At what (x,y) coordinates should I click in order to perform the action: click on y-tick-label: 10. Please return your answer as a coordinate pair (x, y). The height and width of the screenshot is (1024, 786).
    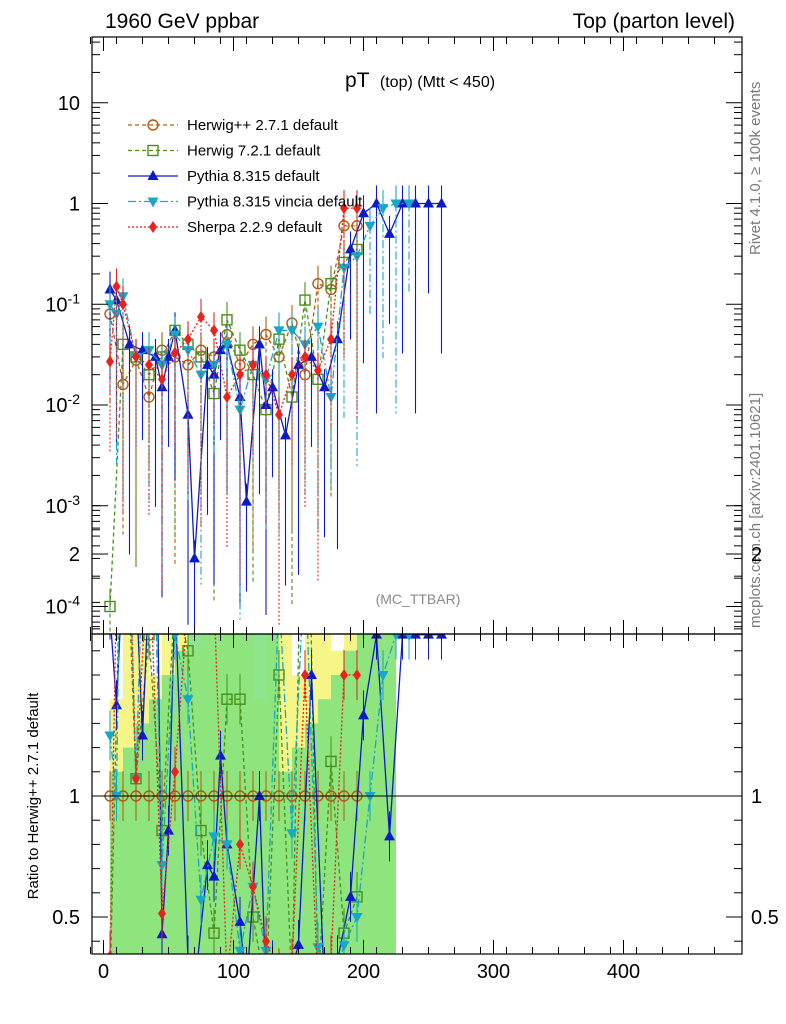
    Looking at the image, I should click on (69, 104).